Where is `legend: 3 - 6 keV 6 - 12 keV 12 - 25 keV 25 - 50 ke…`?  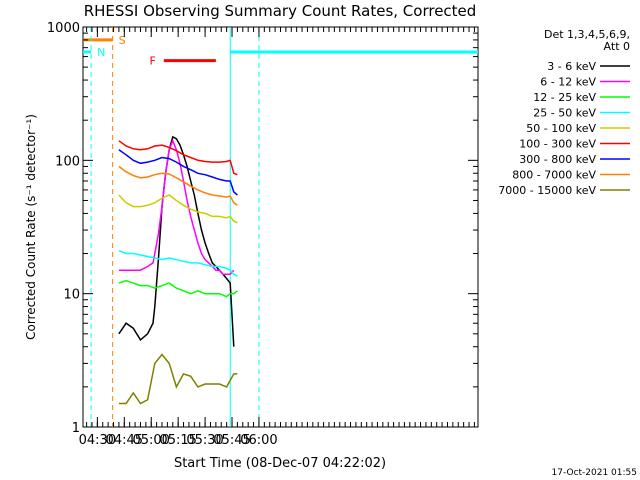
legend: 3 - 6 keV 6 - 12 keV 12 - 25 keV 25 - 50 ke… is located at coordinates (564, 128).